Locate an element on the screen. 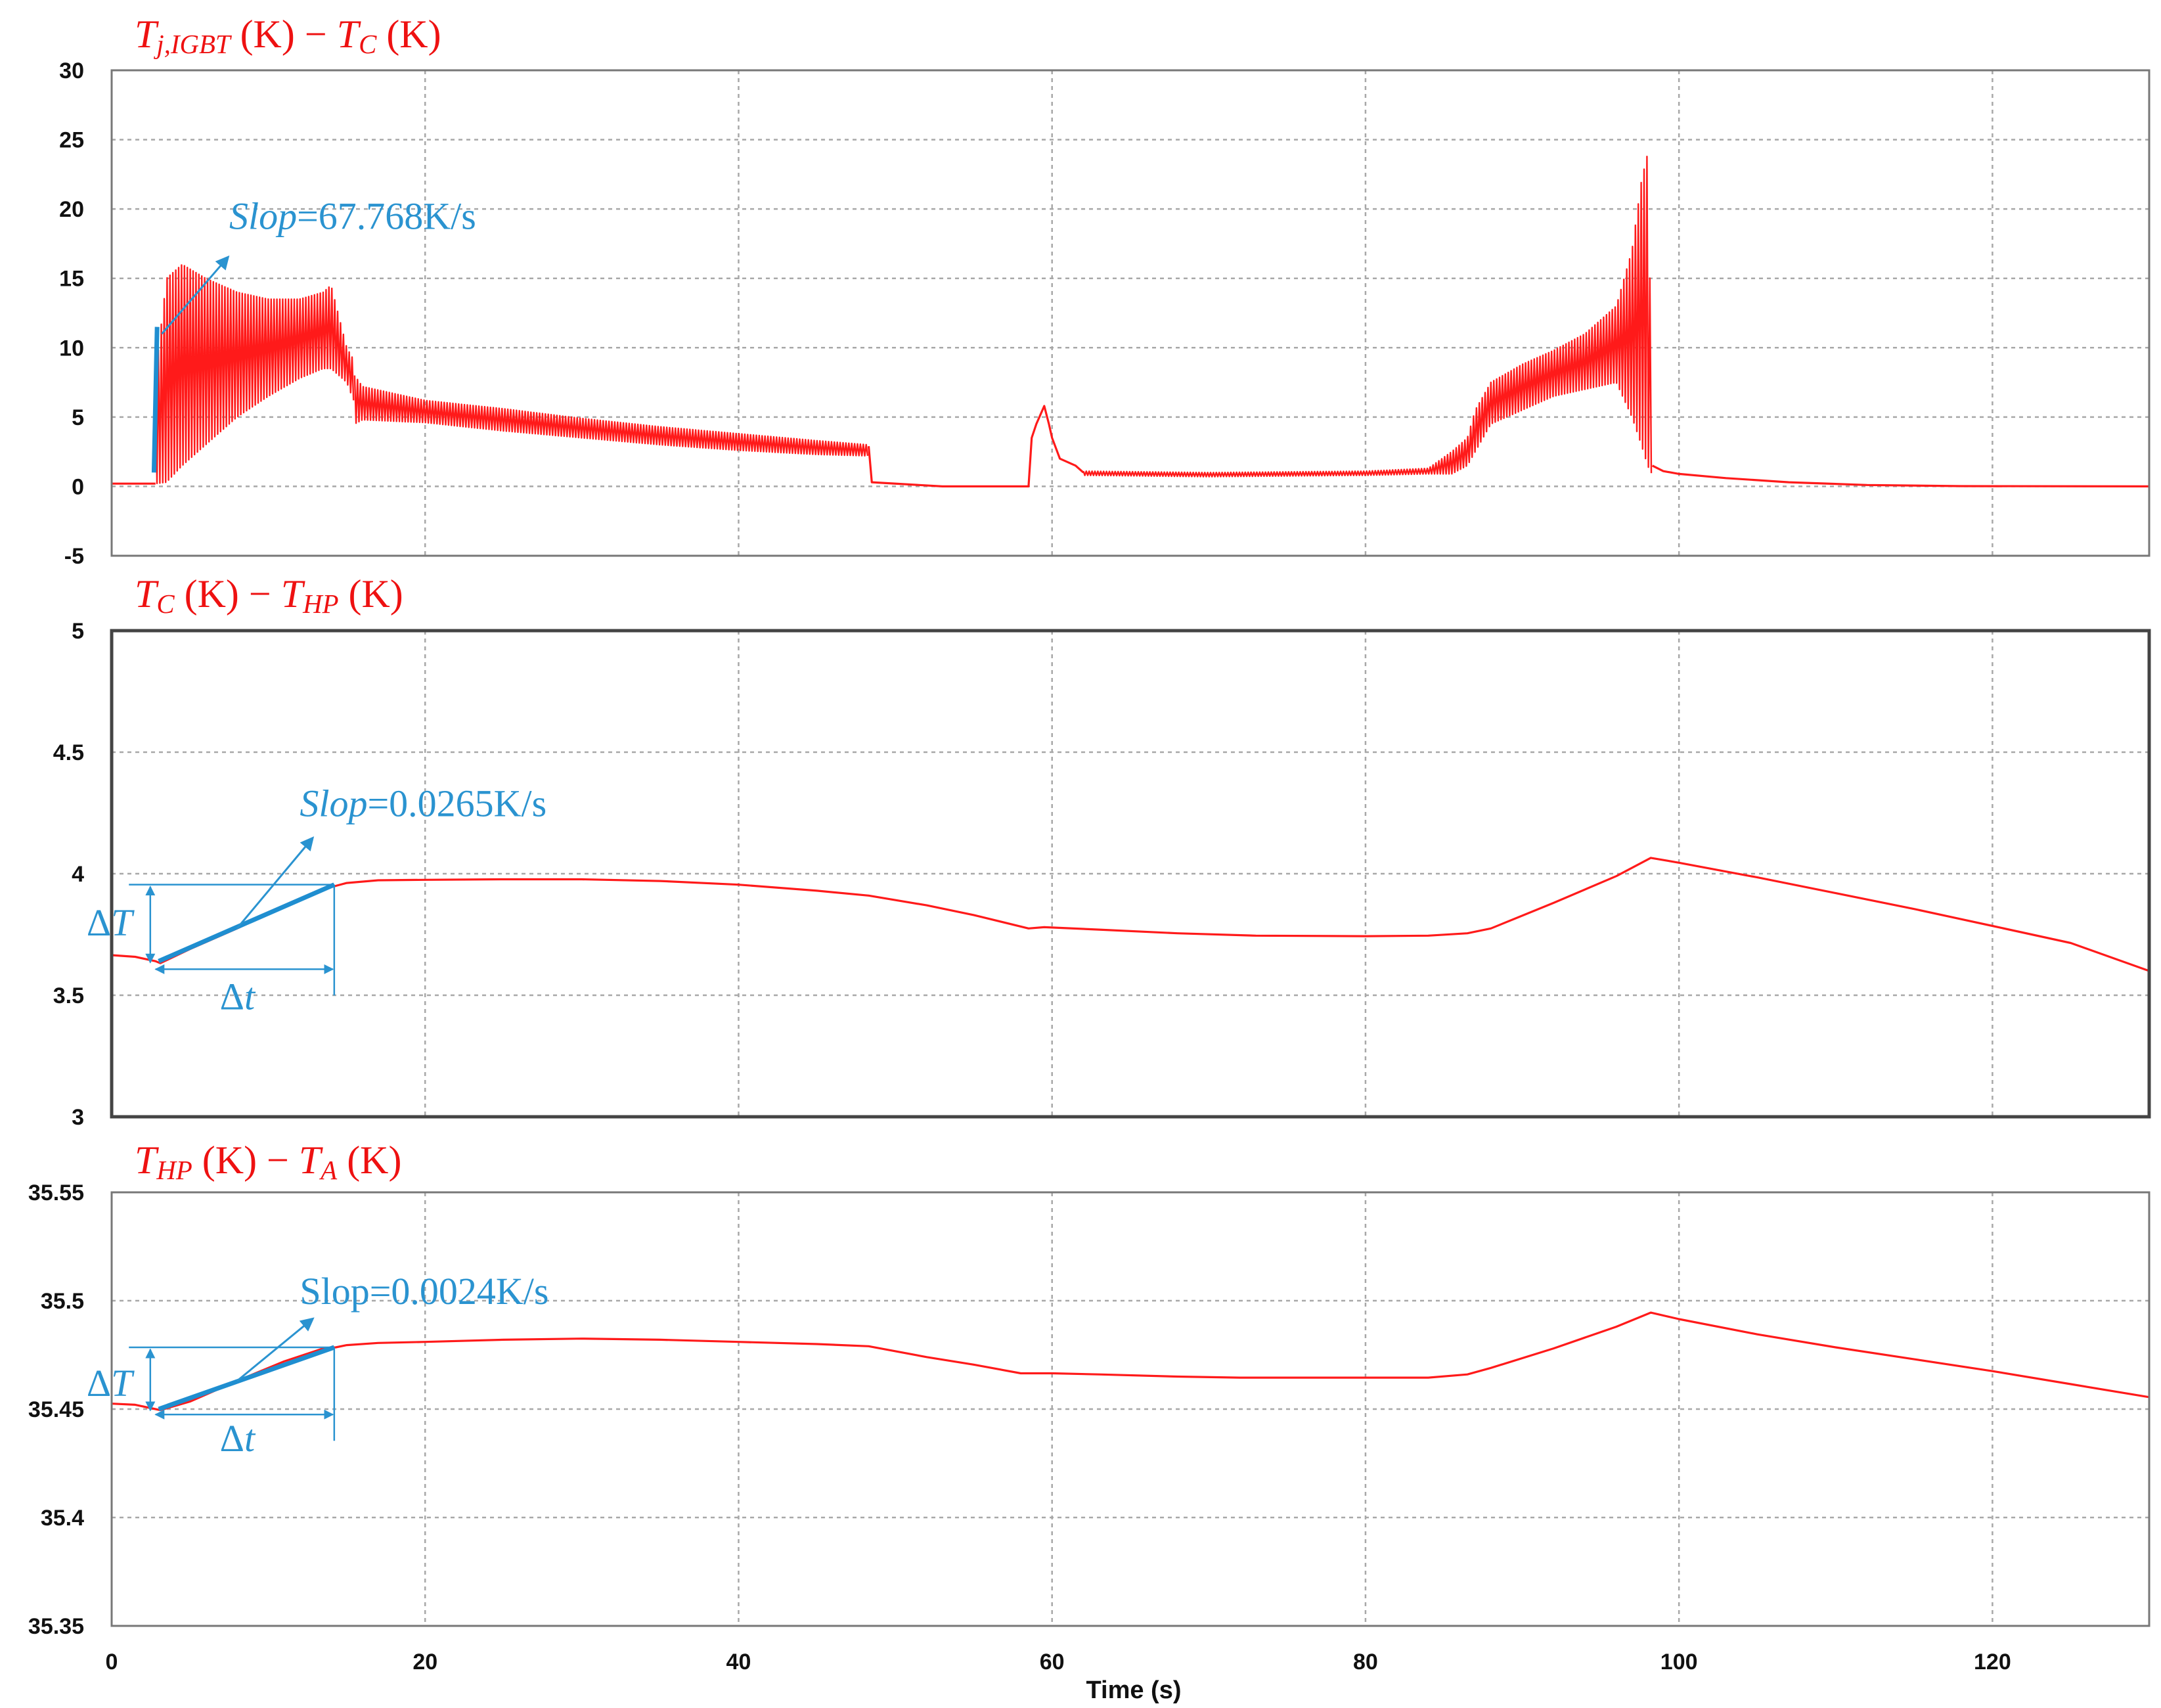  x-axis-label: Time (s) is located at coordinates (1133, 1690).